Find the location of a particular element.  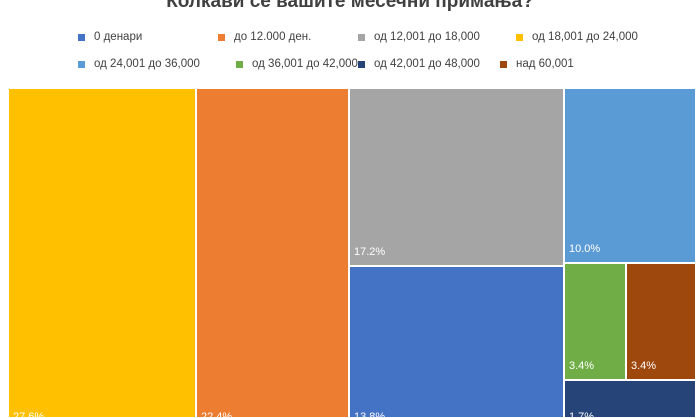

legend-item: 0 денари is located at coordinates (110, 37).